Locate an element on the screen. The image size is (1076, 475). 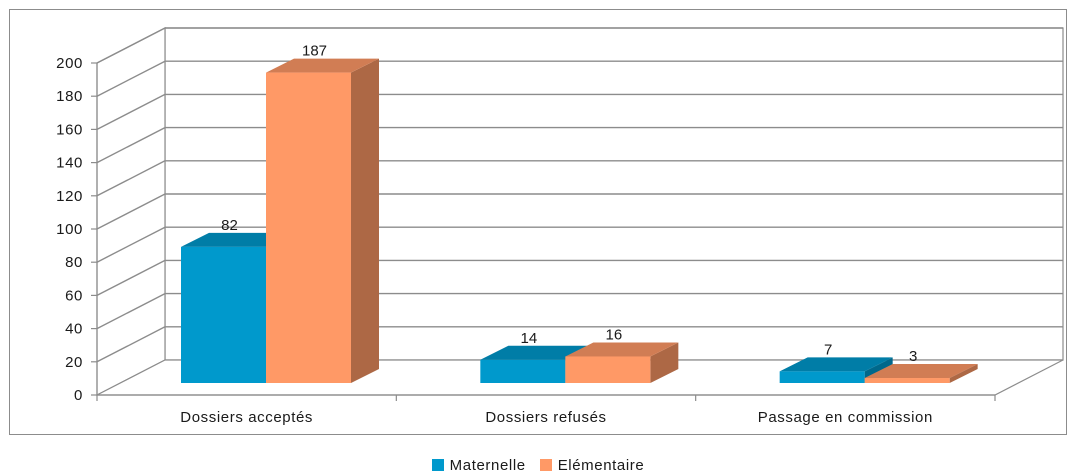
x-category-label-0: Dossiers acceptés is located at coordinates (246, 417).